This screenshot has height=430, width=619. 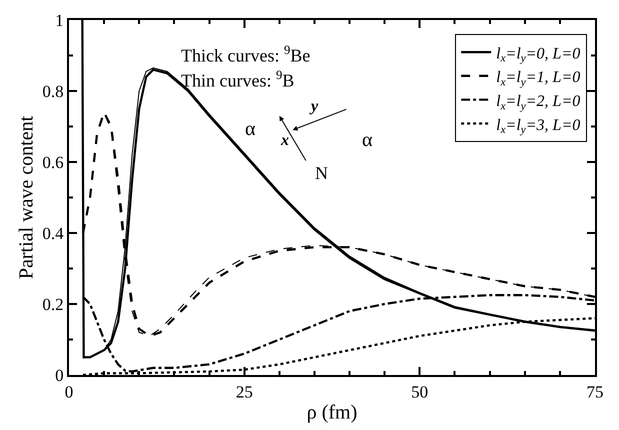 What do you see at coordinates (538, 78) in the screenshot?
I see `legend-label: l$_{x}$=l$_{y}$=1, L=0` at bounding box center [538, 78].